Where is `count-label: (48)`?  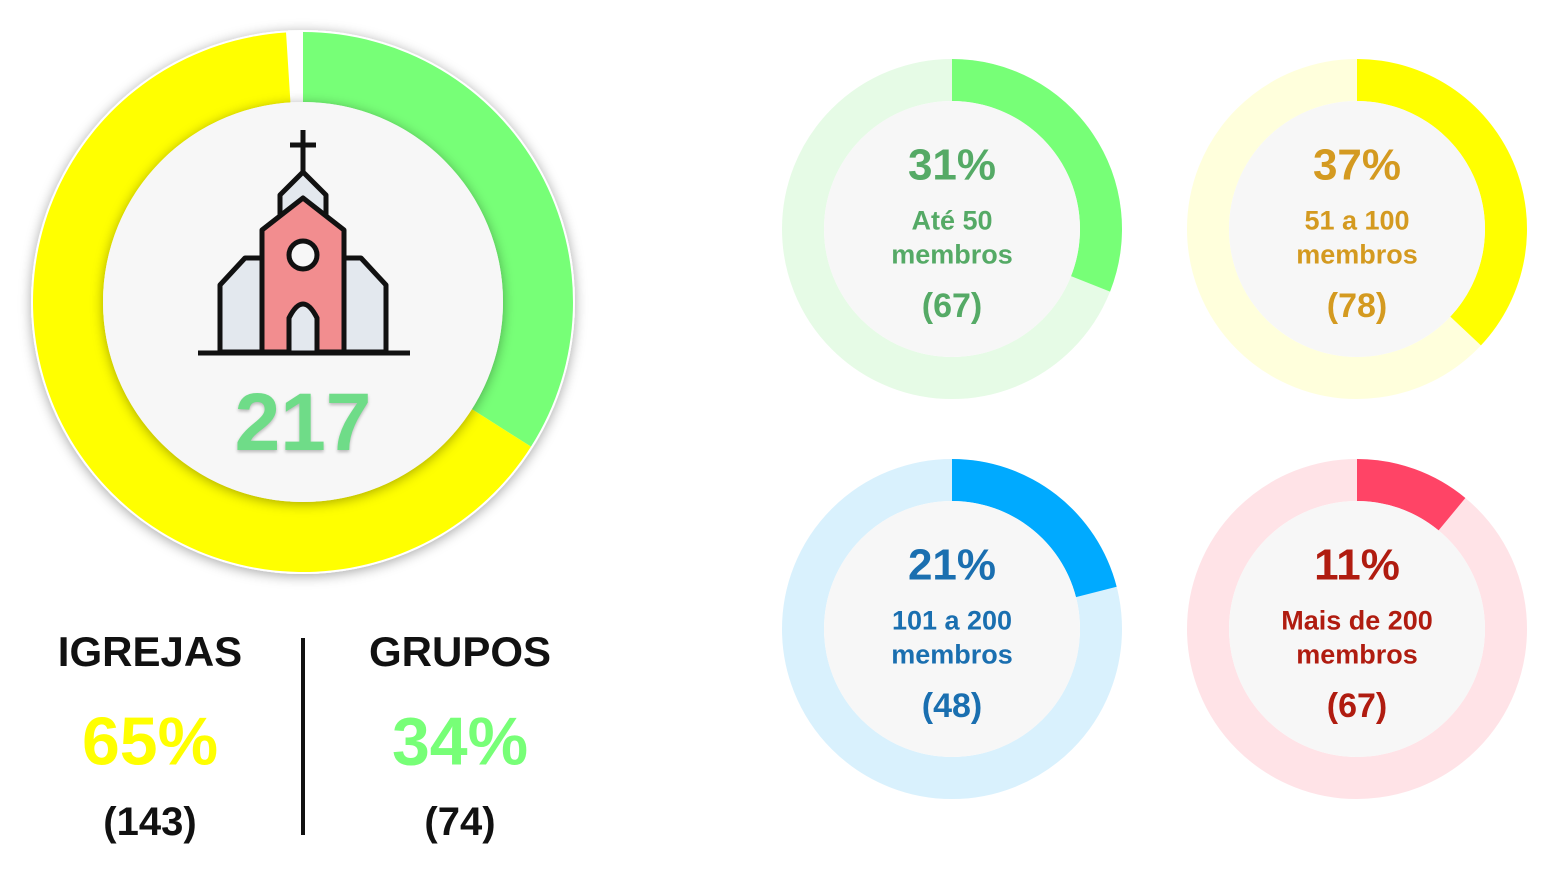 count-label: (48) is located at coordinates (952, 705).